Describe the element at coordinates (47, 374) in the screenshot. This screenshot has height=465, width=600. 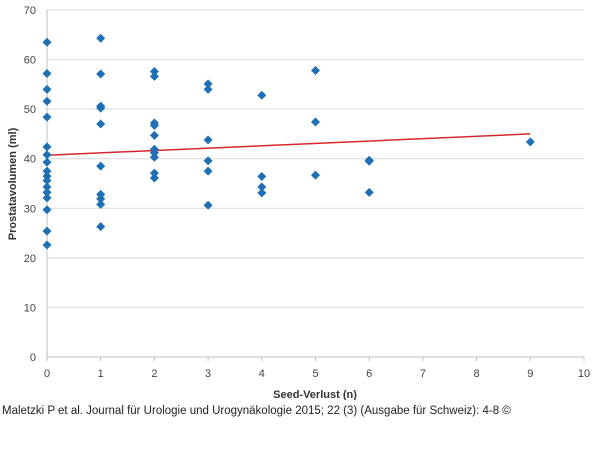
I see `x-tick-label: 0` at that location.